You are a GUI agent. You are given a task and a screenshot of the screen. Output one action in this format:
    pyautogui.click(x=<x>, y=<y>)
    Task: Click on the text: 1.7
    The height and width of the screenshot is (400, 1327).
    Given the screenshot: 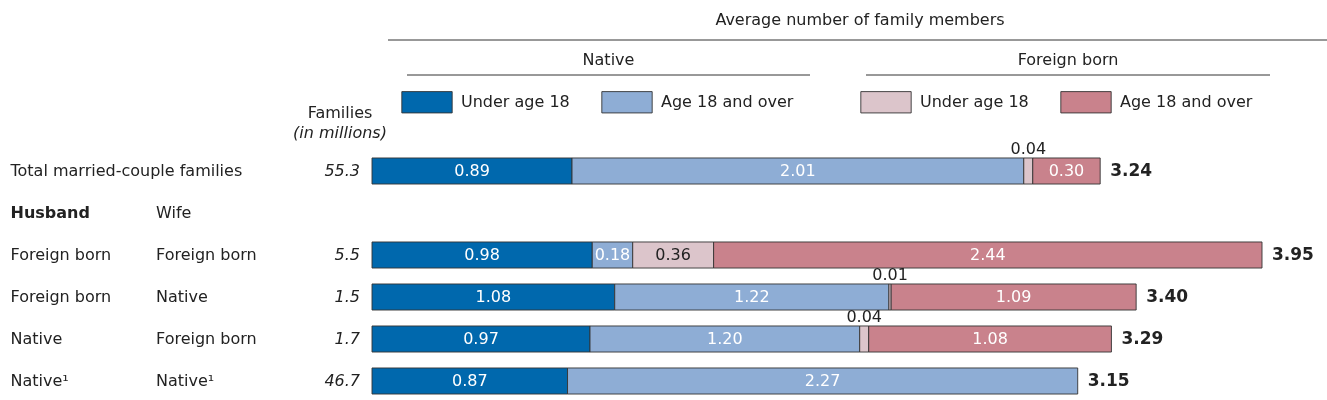 What is the action you would take?
    pyautogui.click(x=347, y=338)
    